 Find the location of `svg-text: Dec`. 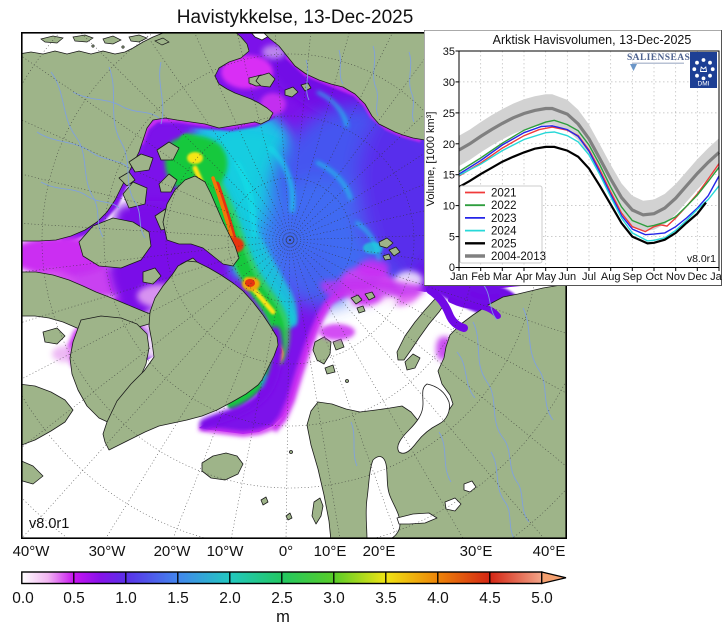

svg-text: Dec is located at coordinates (698, 277).